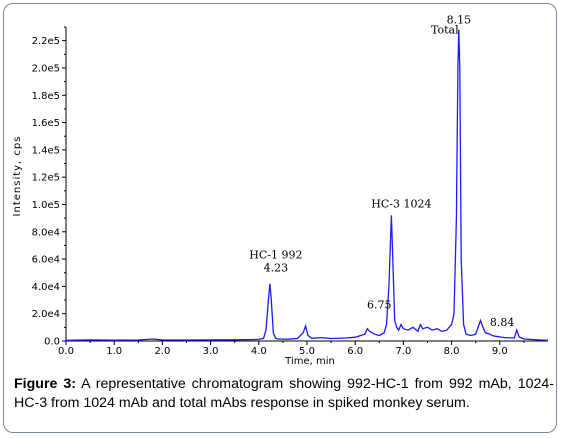 This screenshot has width=562, height=438. I want to click on y-tick-label: 1.2e5, so click(46, 178).